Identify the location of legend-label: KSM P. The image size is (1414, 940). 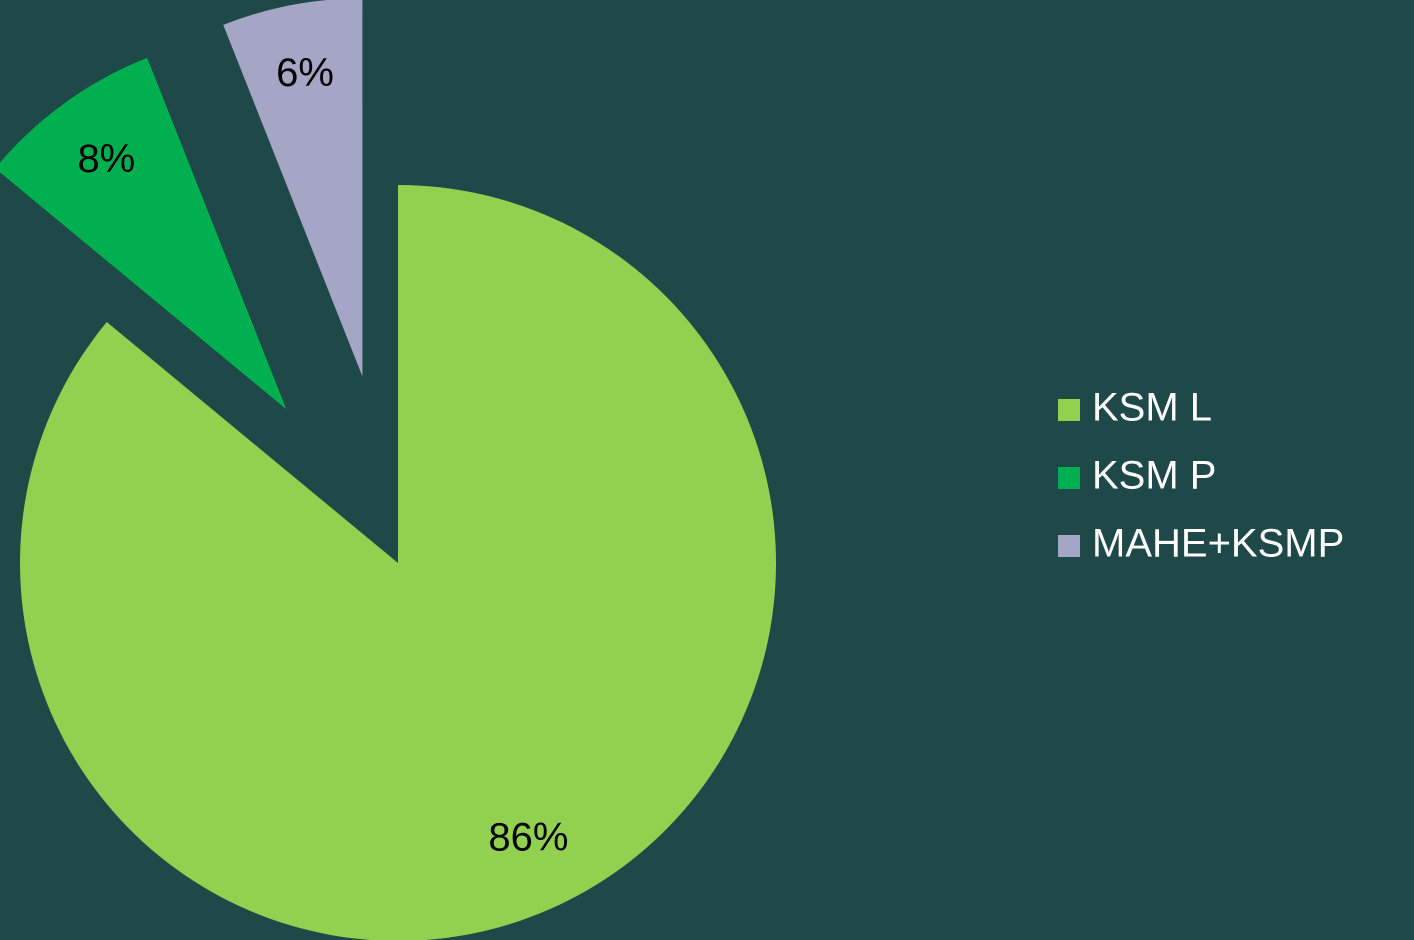
(1154, 476).